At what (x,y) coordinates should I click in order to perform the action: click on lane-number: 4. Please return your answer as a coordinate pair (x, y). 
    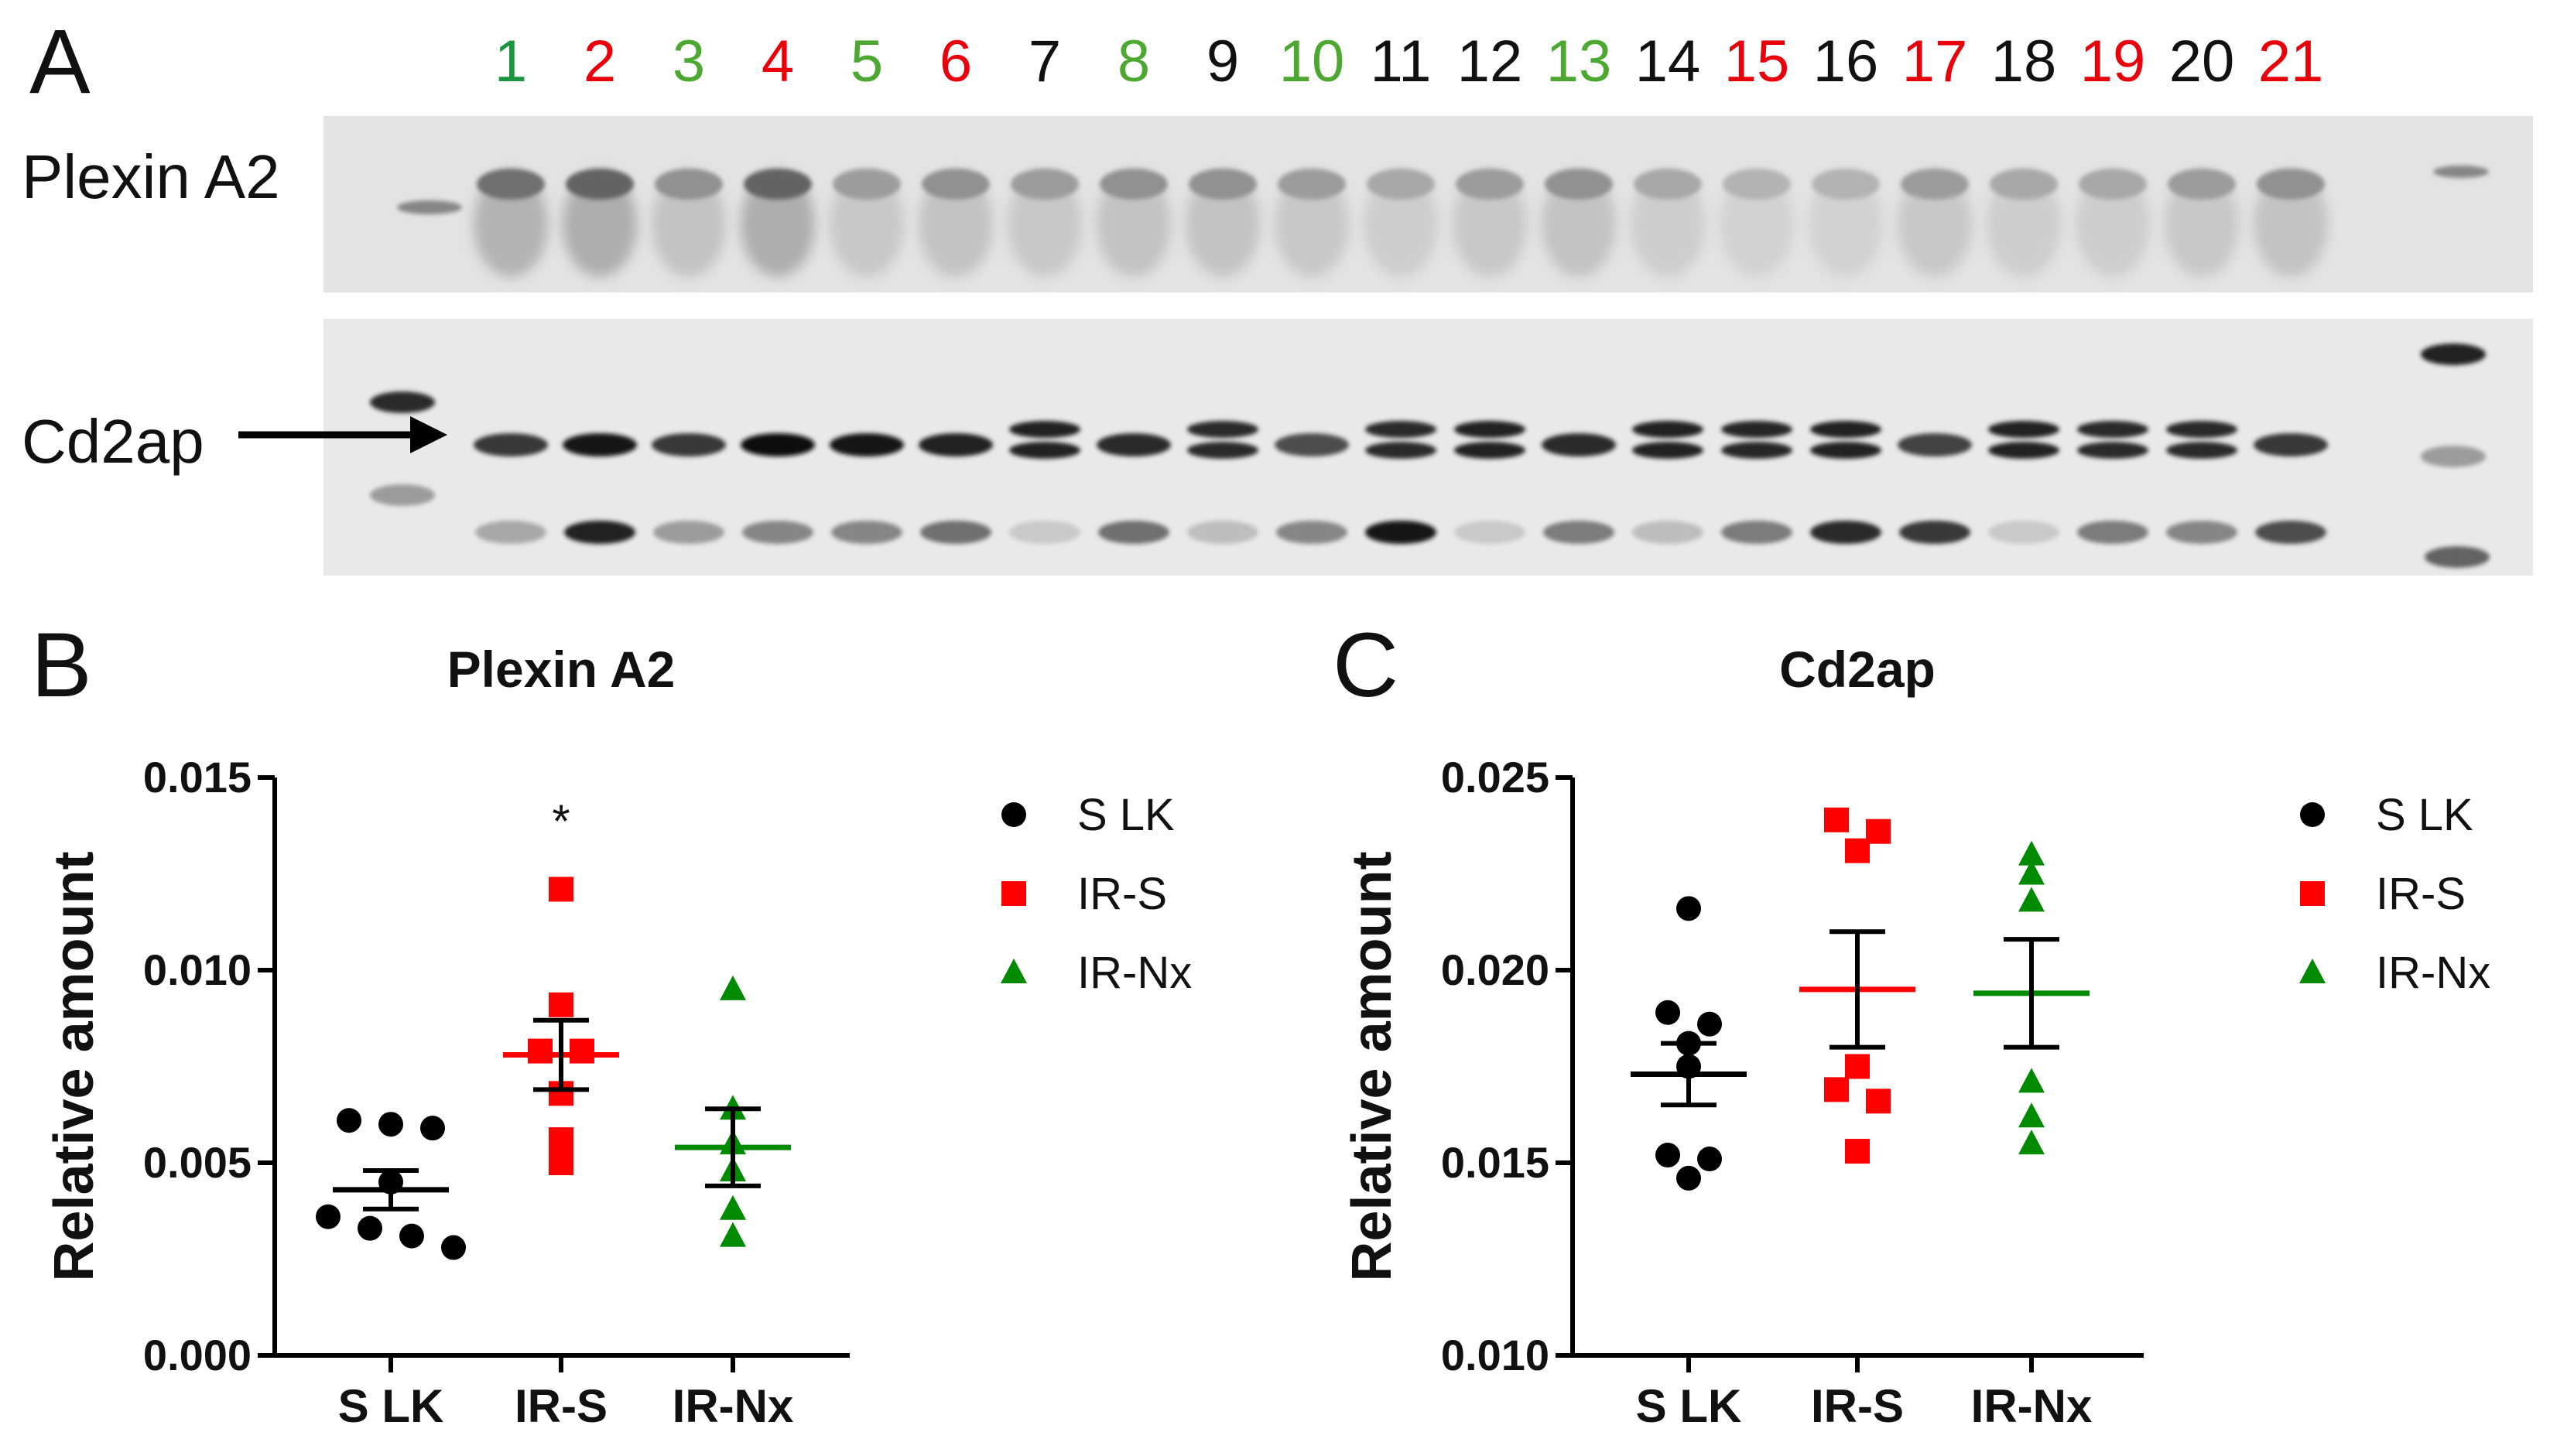
    Looking at the image, I should click on (778, 62).